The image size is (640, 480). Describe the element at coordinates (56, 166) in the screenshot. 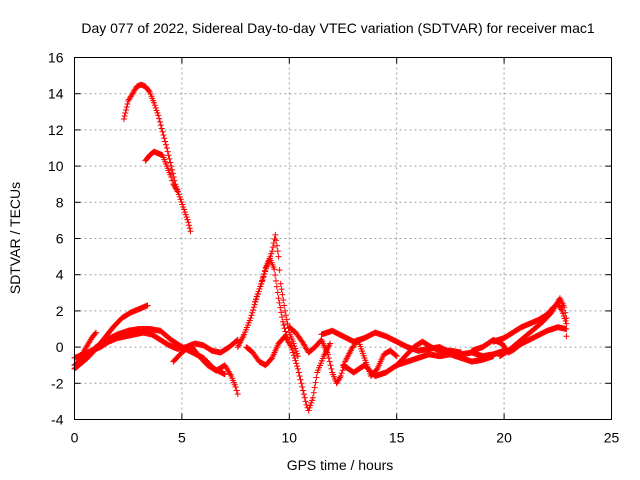

I see `y-tick-label: 10` at that location.